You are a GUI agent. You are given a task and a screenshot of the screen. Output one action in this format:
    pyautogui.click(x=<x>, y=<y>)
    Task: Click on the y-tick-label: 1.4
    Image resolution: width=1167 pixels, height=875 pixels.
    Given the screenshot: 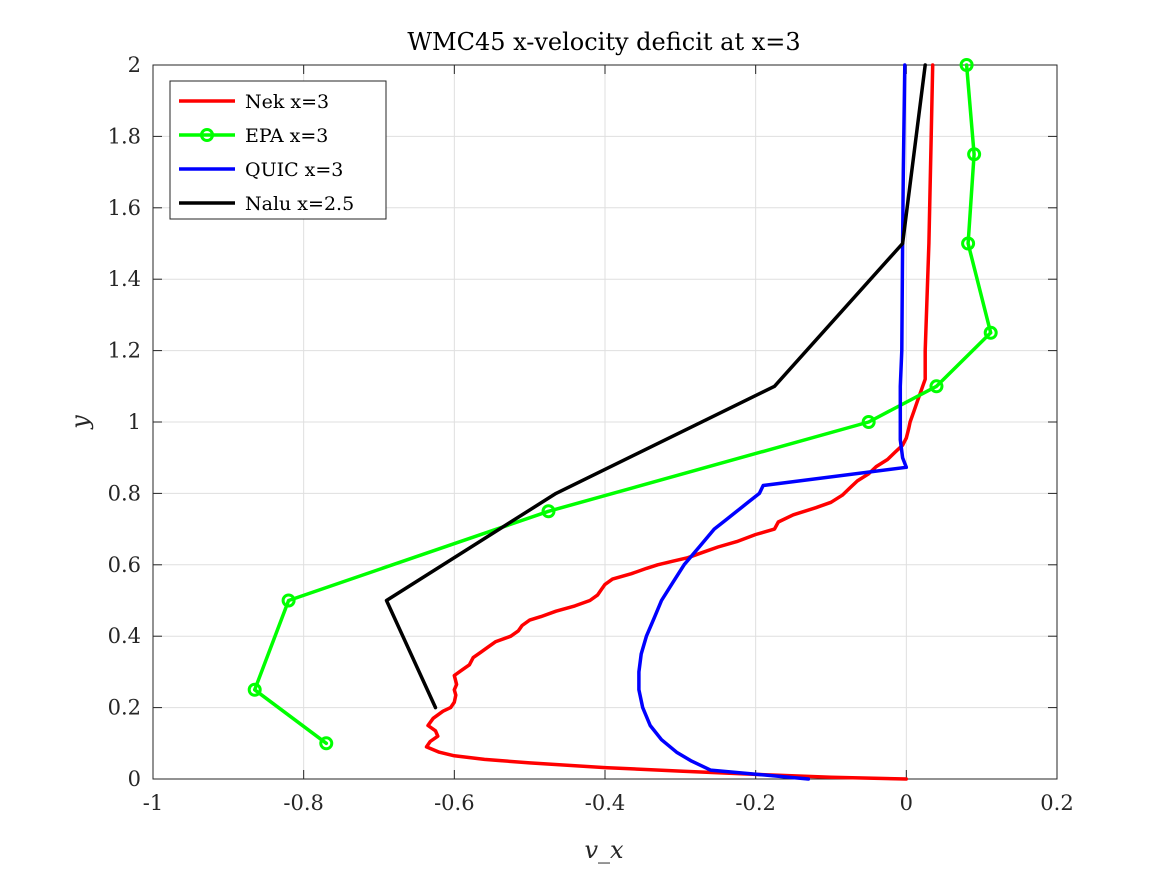 What is the action you would take?
    pyautogui.click(x=124, y=279)
    